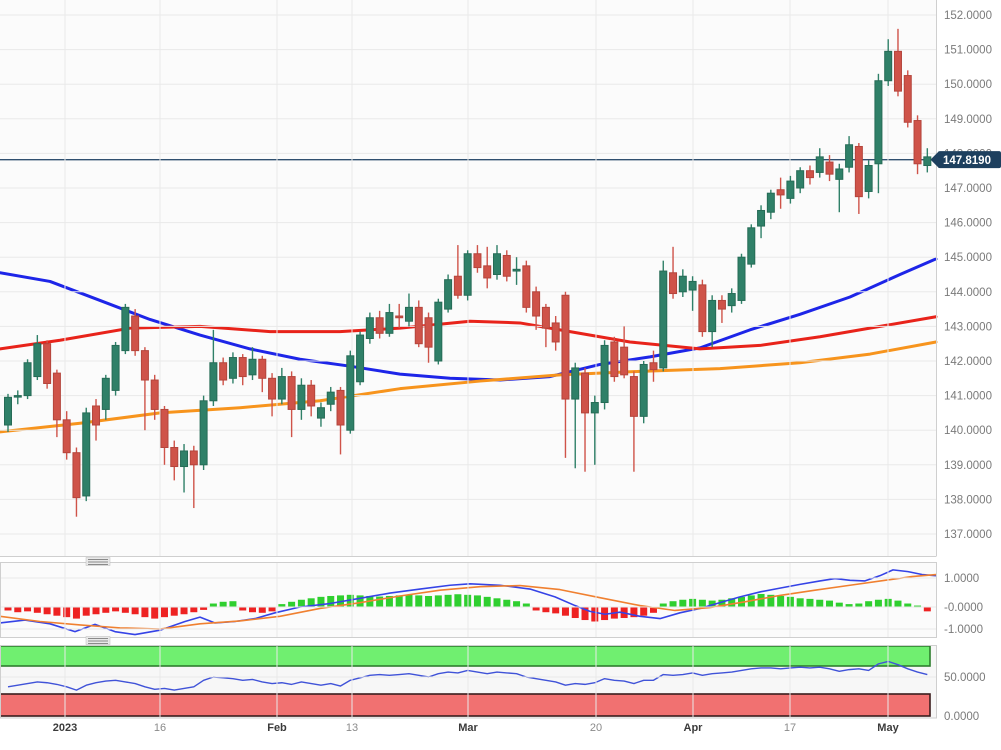 The height and width of the screenshot is (750, 1001). What do you see at coordinates (694, 728) in the screenshot?
I see `time-axis-label: Apr` at bounding box center [694, 728].